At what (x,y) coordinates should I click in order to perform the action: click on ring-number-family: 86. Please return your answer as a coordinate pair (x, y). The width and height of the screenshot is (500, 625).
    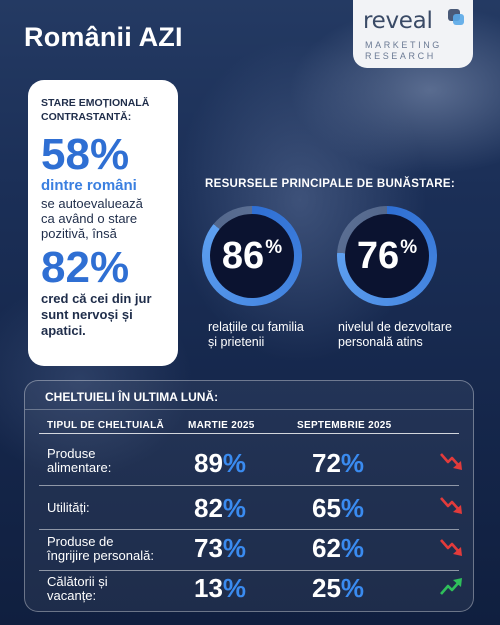
    Looking at the image, I should click on (243, 255).